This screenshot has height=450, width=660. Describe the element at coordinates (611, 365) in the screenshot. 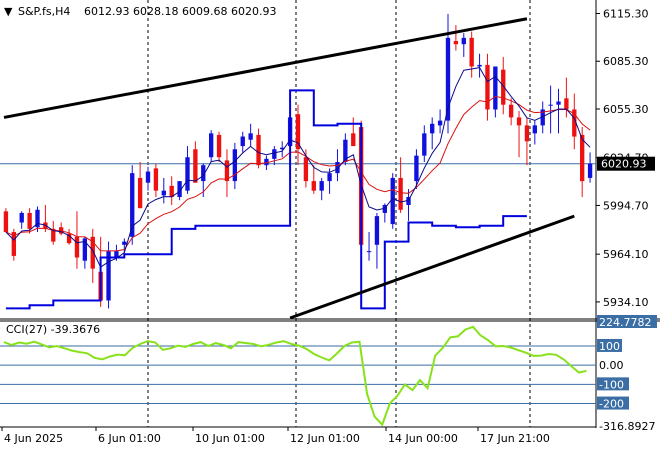

I see `cci-level-label: 0.00` at that location.